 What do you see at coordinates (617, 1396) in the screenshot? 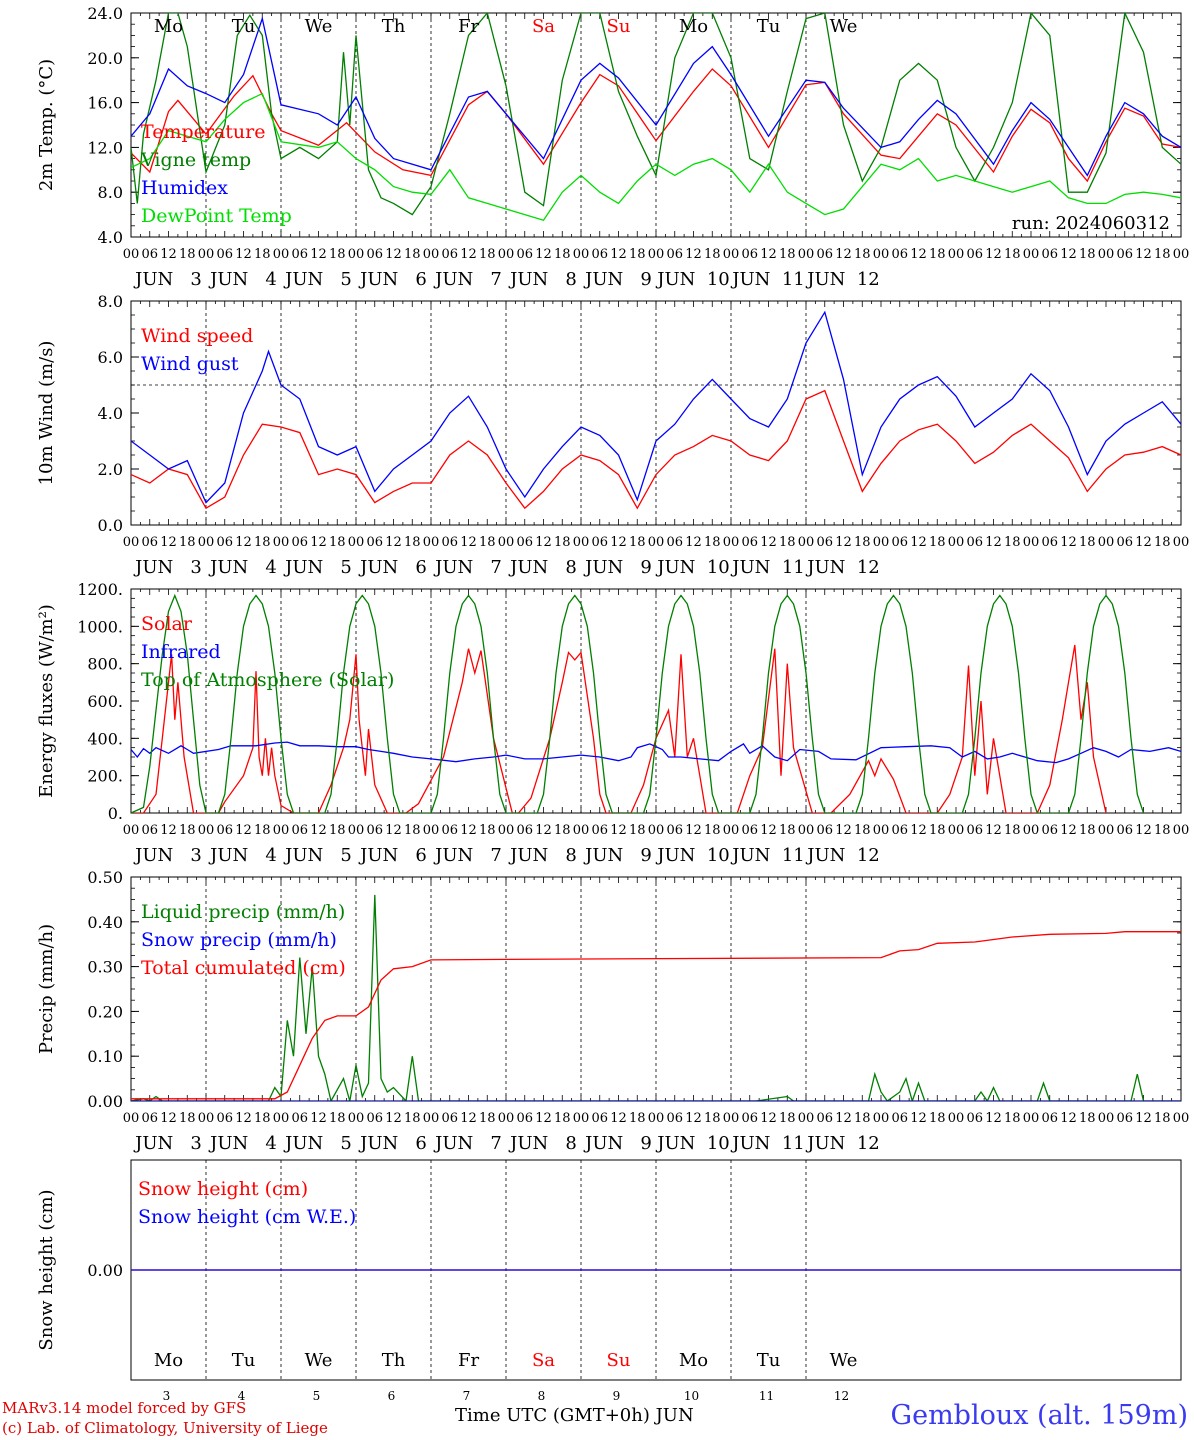
I see `day-number-label: 9` at bounding box center [617, 1396].